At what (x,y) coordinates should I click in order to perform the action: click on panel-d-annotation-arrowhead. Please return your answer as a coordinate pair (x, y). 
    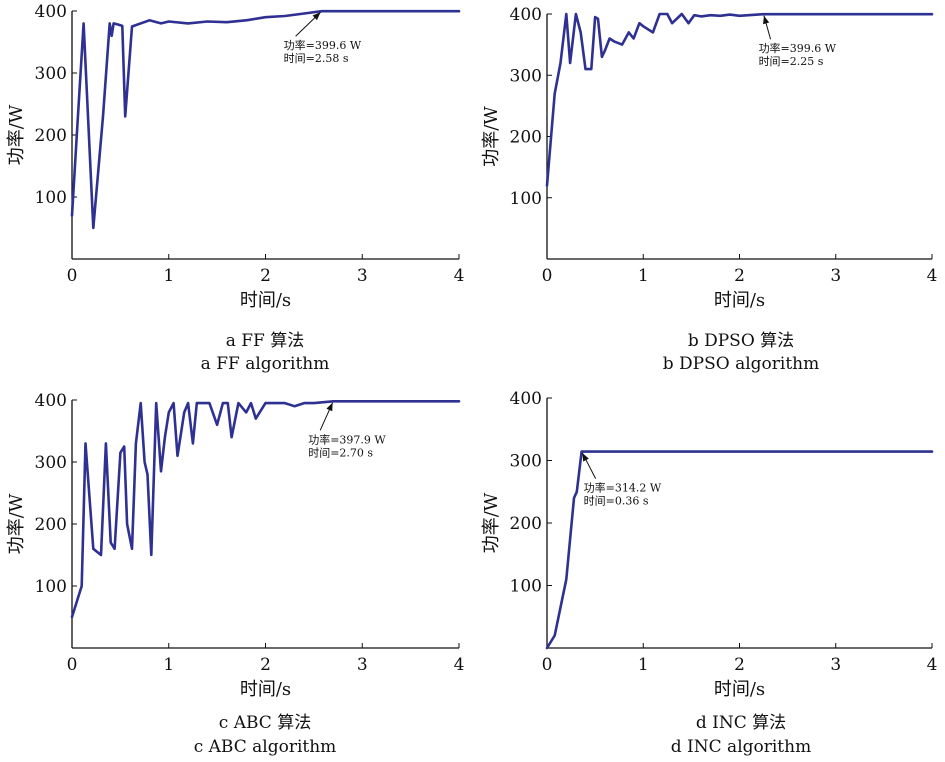
    Looking at the image, I should click on (585, 457).